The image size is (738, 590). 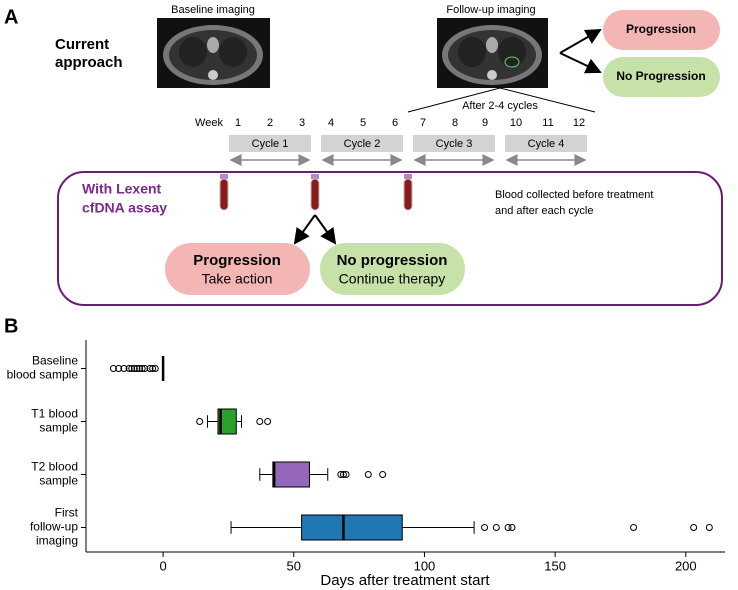 What do you see at coordinates (82, 44) in the screenshot?
I see `approach-label: Current` at bounding box center [82, 44].